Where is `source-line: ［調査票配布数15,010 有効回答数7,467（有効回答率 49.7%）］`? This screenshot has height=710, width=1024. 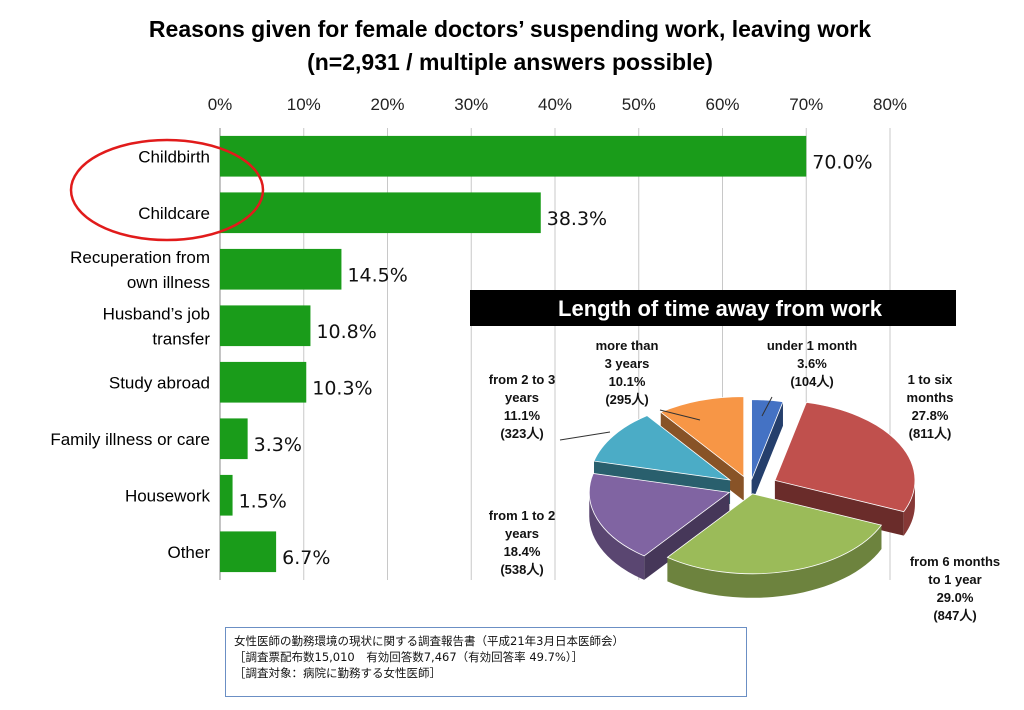
source-line: ［調査票配布数15,010 有効回答数7,467（有効回答率 49.7%）］ is located at coordinates (409, 657).